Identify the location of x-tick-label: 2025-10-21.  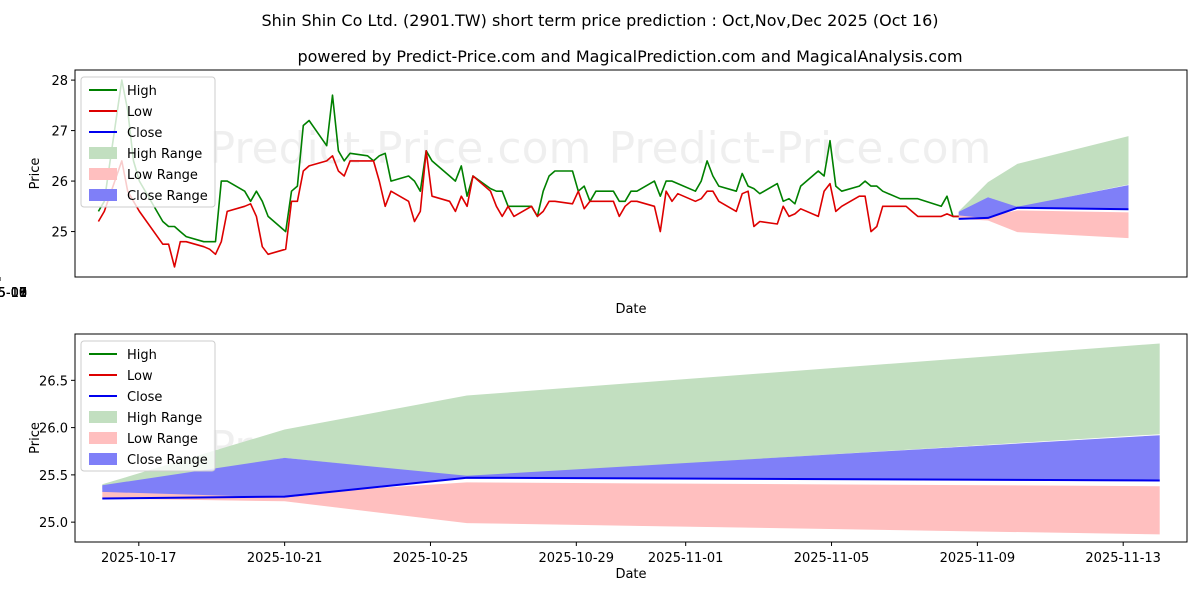
(285, 558).